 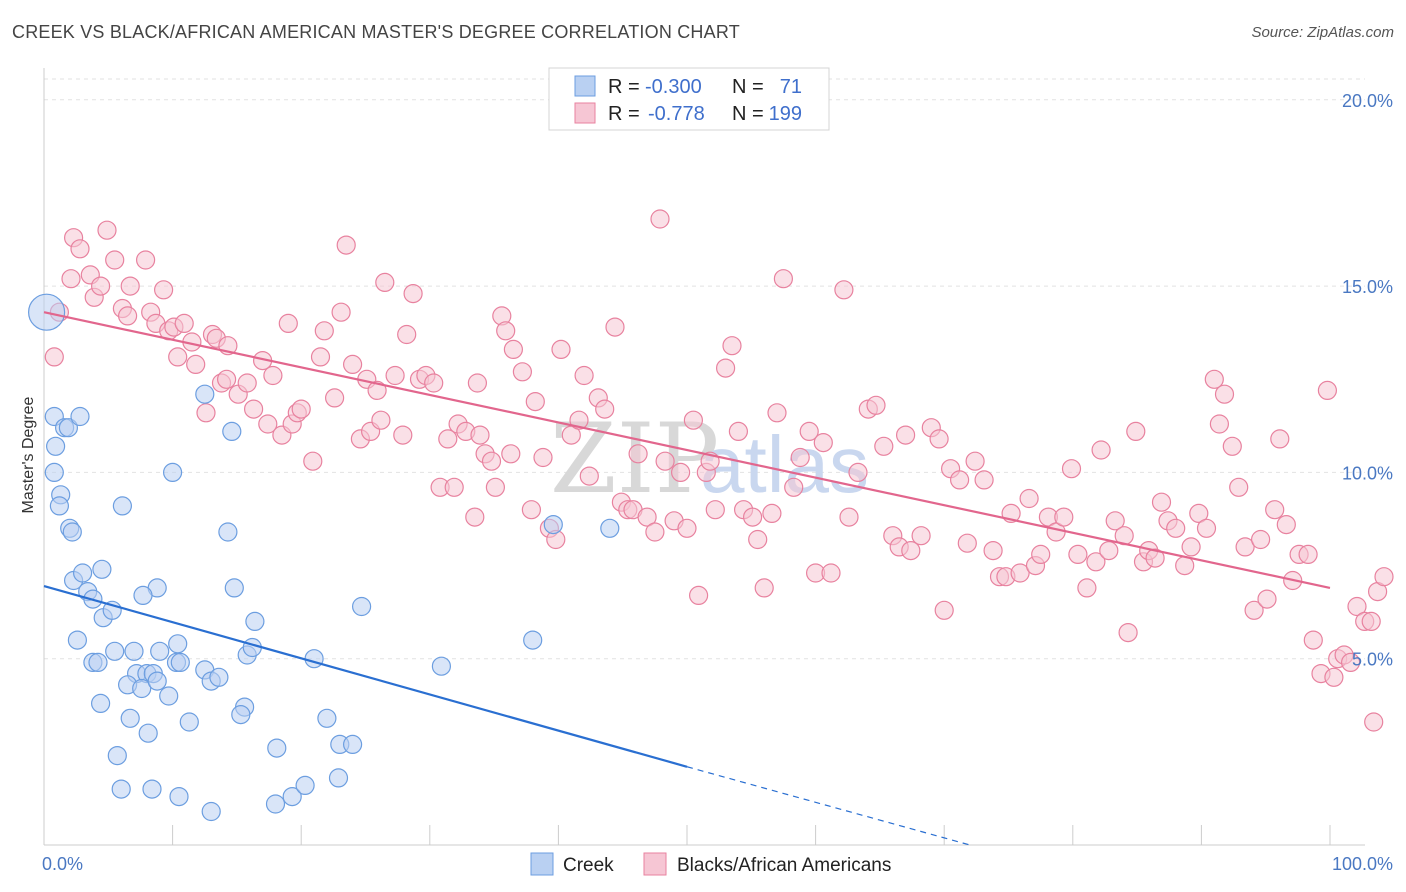 I want to click on y-tick-label: 15.0%, so click(x=1367, y=287).